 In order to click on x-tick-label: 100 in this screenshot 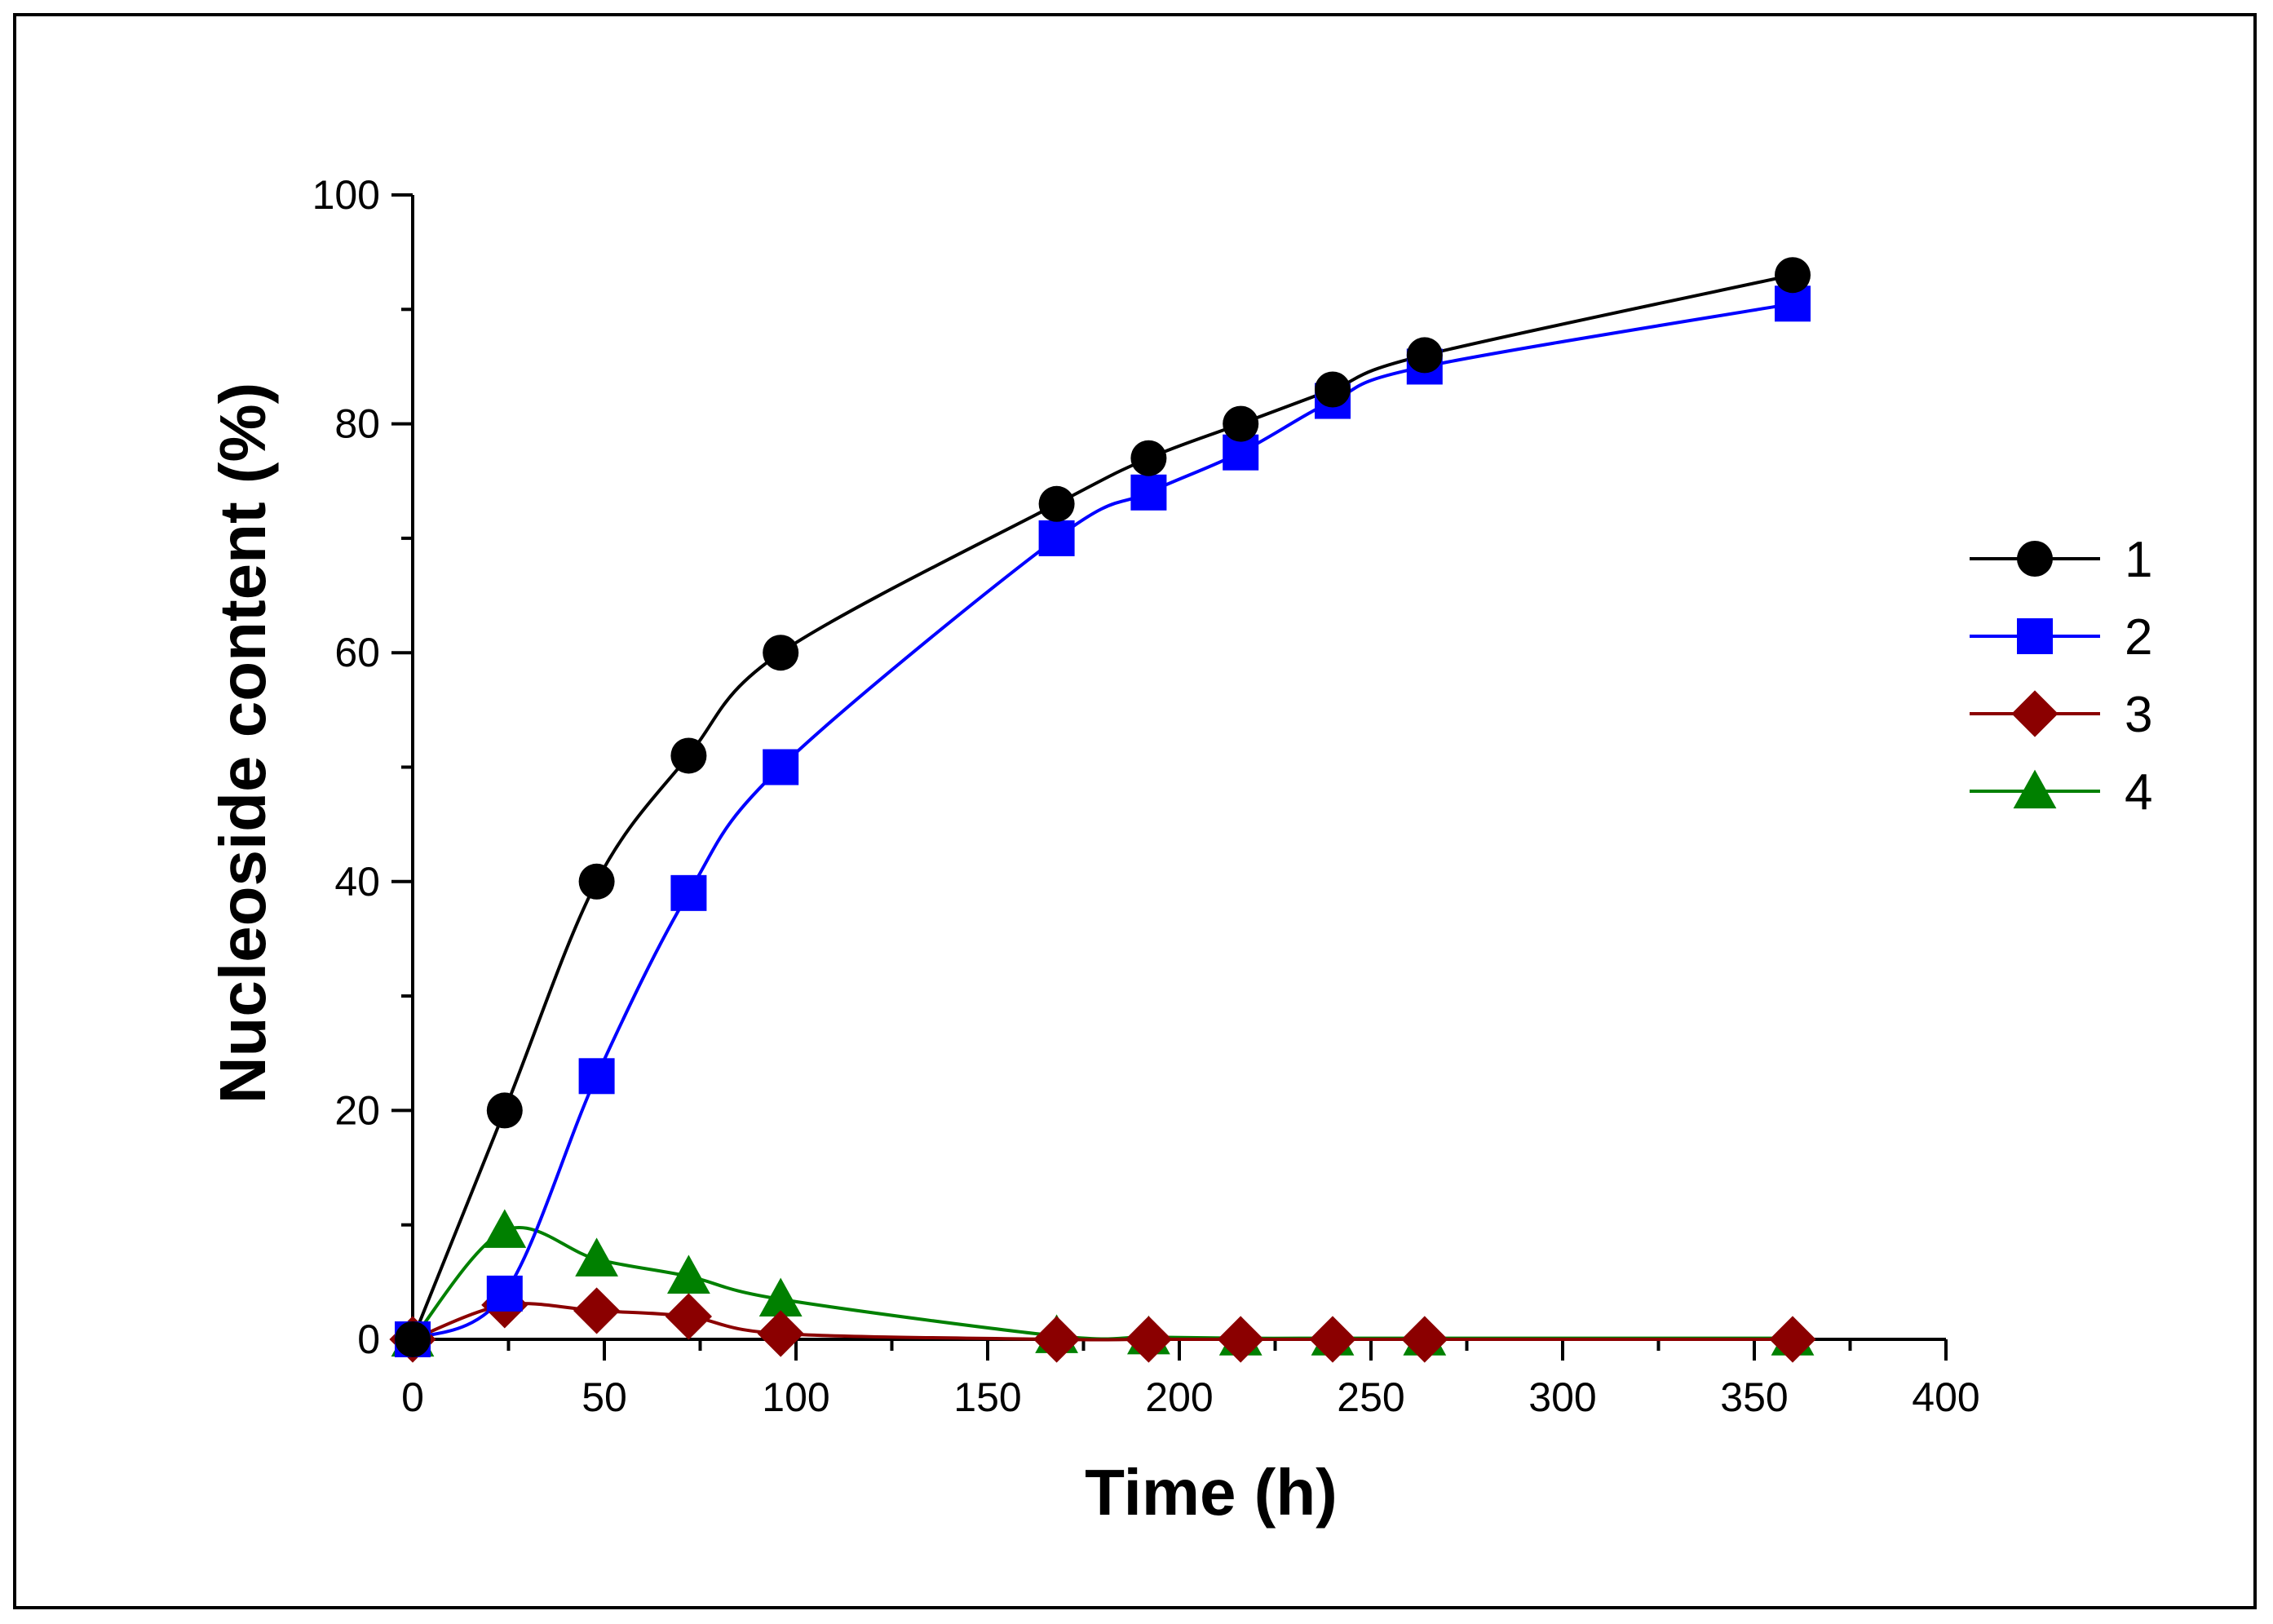, I will do `click(795, 1397)`.